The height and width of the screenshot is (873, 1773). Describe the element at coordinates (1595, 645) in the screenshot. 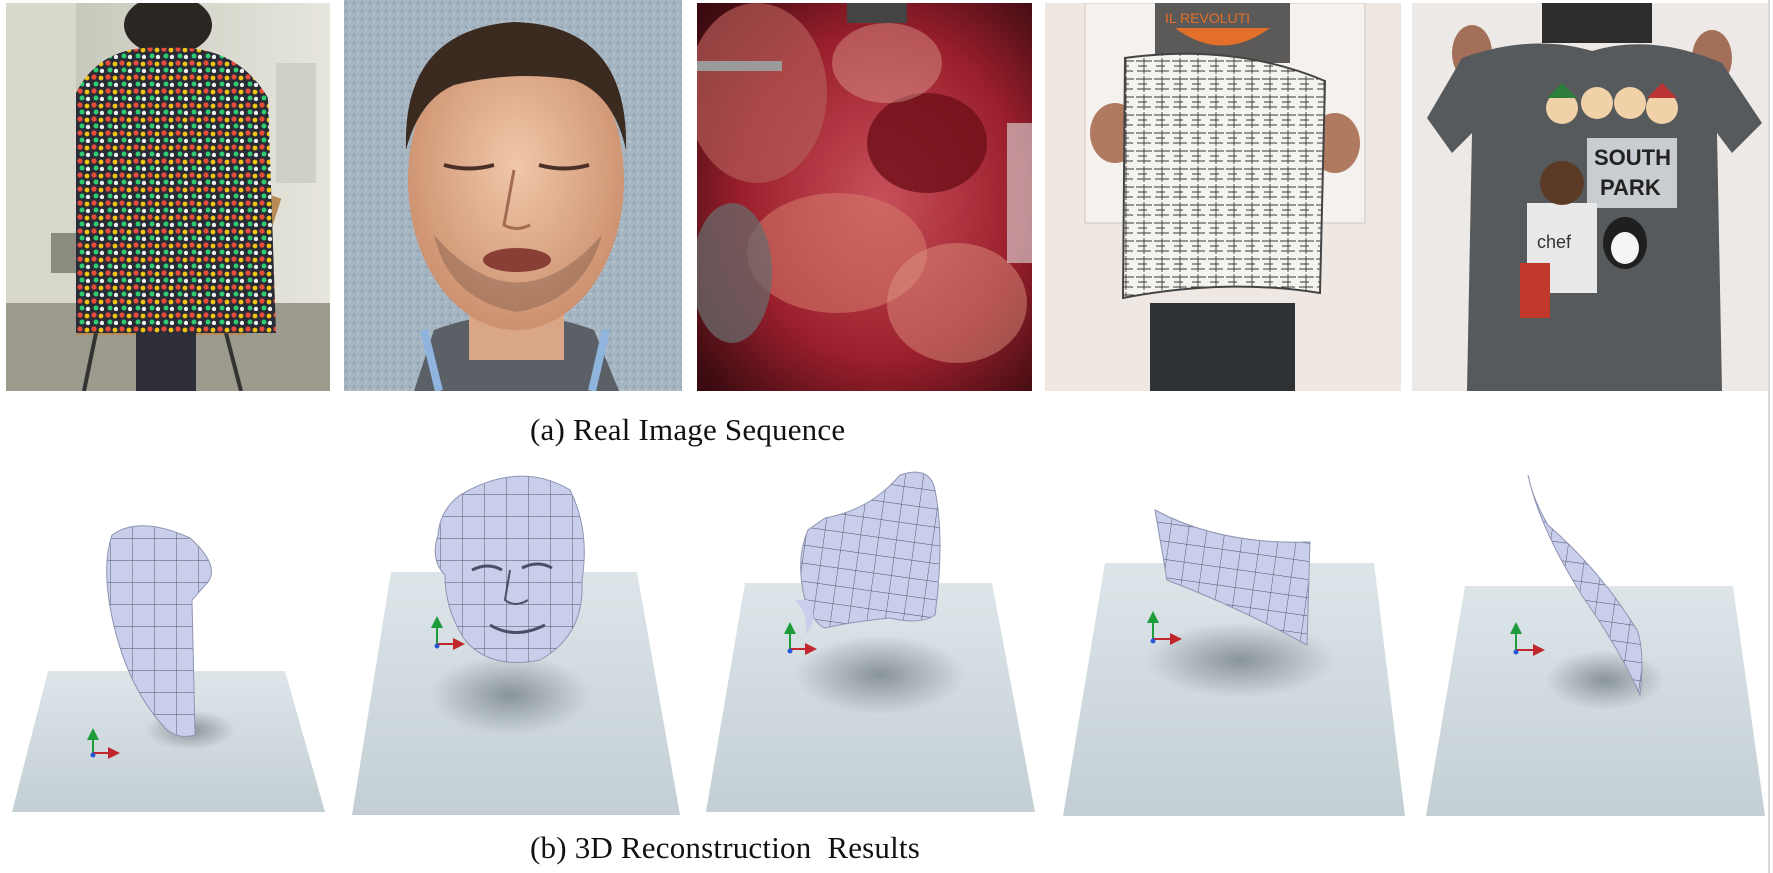

I see `reconstruction-tshirt` at that location.